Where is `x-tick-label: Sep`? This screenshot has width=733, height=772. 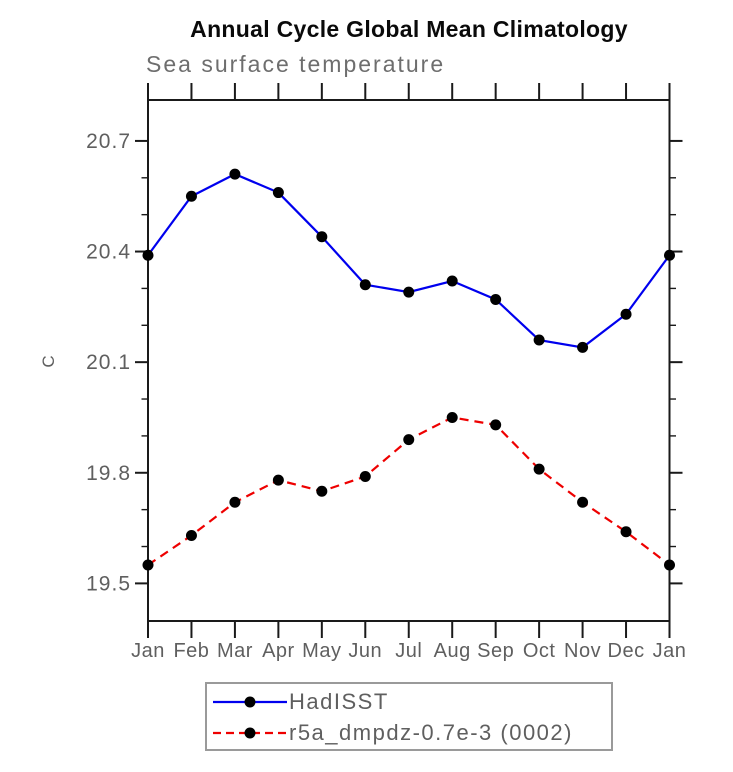
x-tick-label: Sep is located at coordinates (495, 651).